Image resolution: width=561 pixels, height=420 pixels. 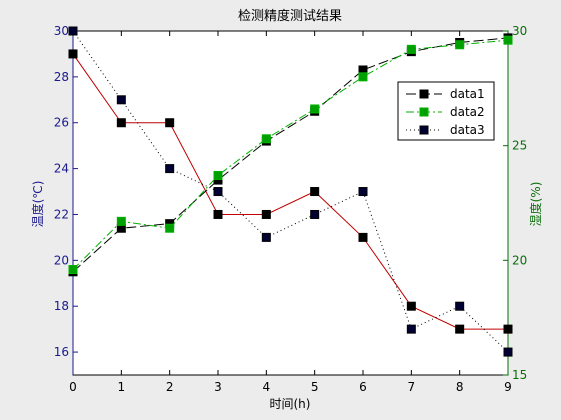 What do you see at coordinates (535, 204) in the screenshot?
I see `y-right-axis-label: 湿度(%)` at bounding box center [535, 204].